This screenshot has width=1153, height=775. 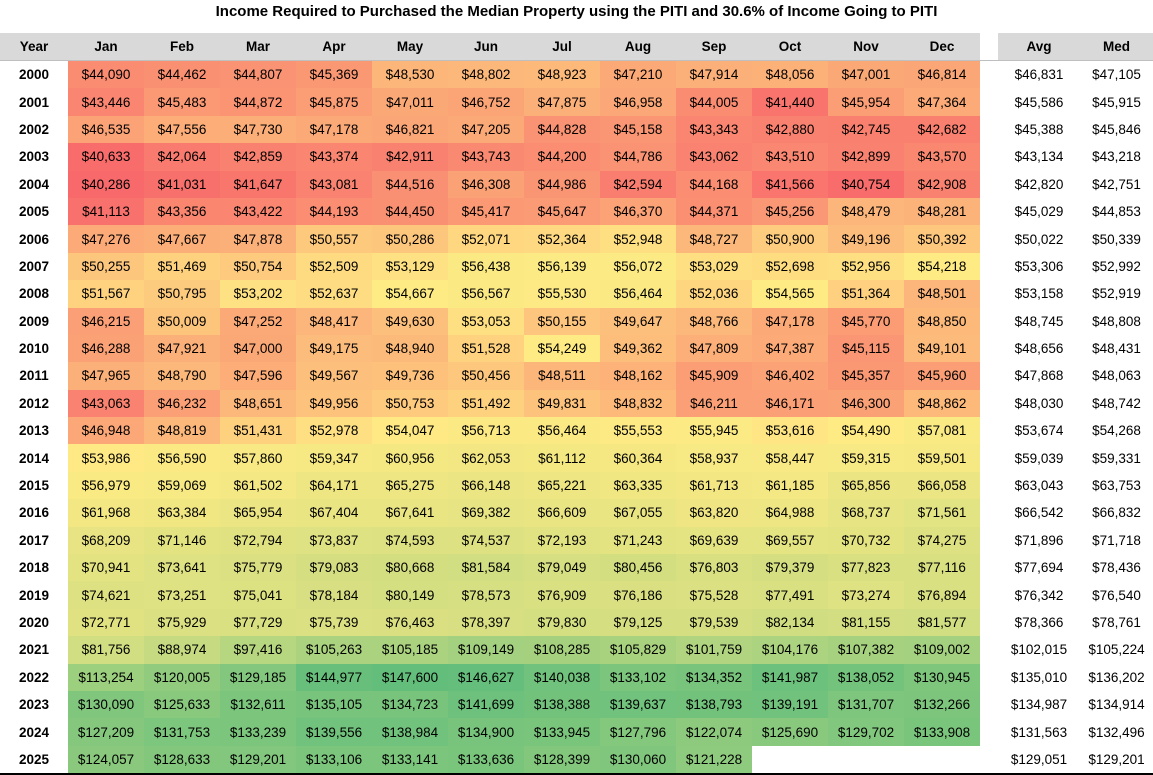 I want to click on column-header-jun: Jun, so click(x=486, y=47).